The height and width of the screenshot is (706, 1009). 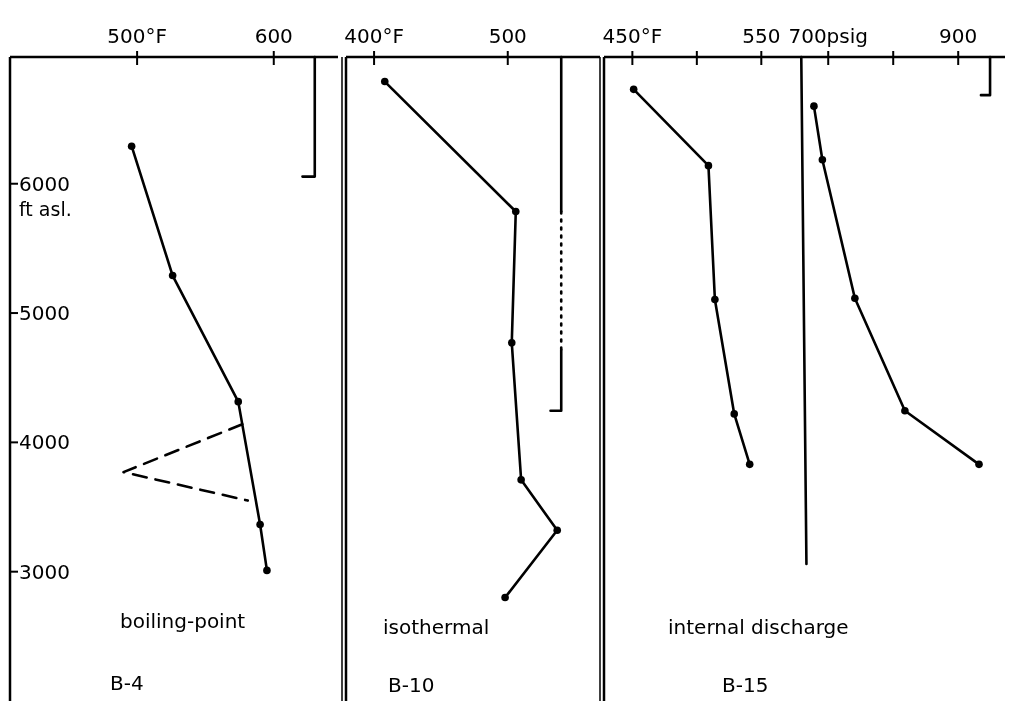 What do you see at coordinates (958, 36) in the screenshot?
I see `x2-tick-label: 900` at bounding box center [958, 36].